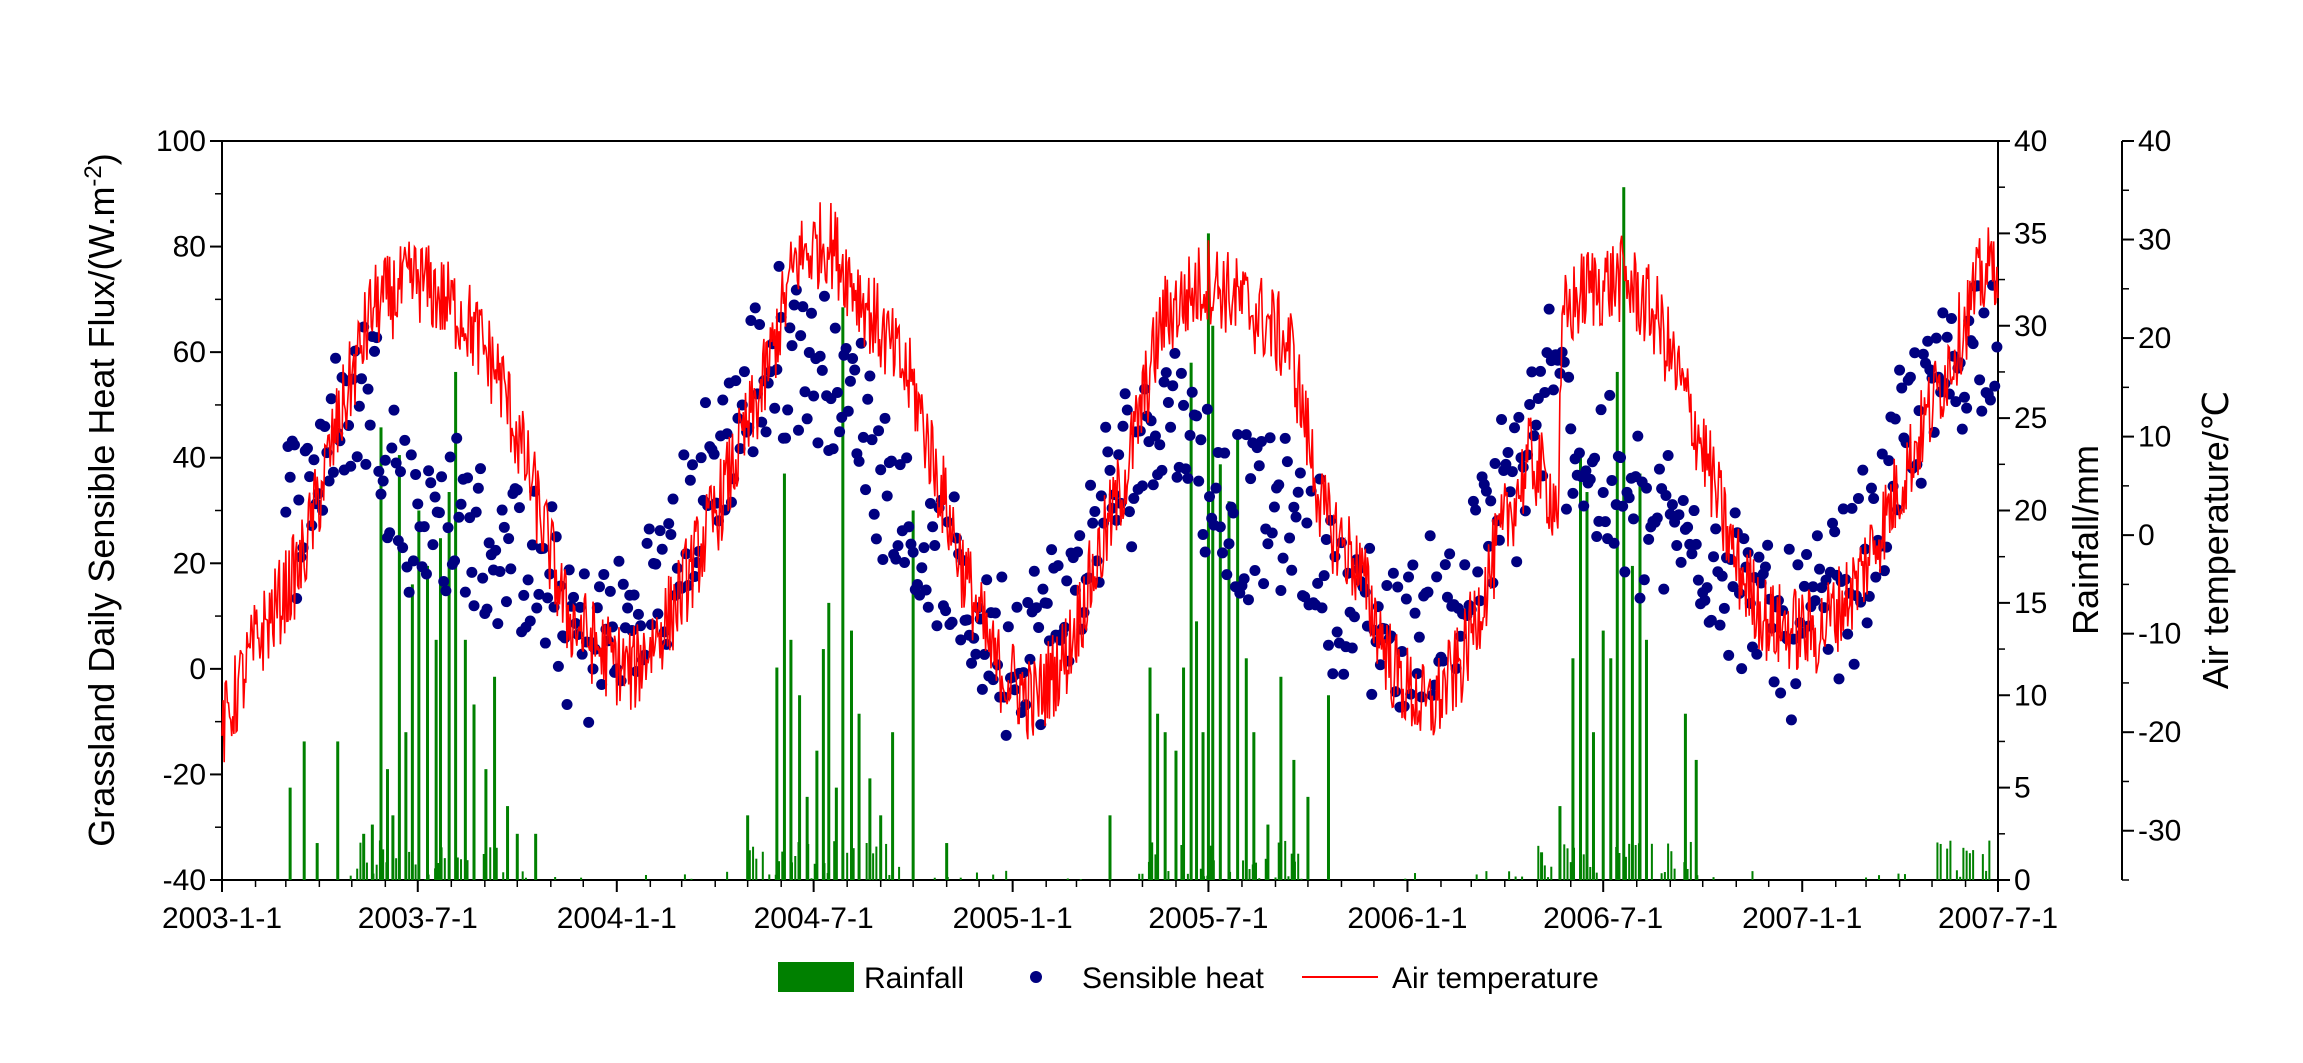 The height and width of the screenshot is (1063, 2303). I want to click on legend-marker-sensible-heat, so click(1036, 977).